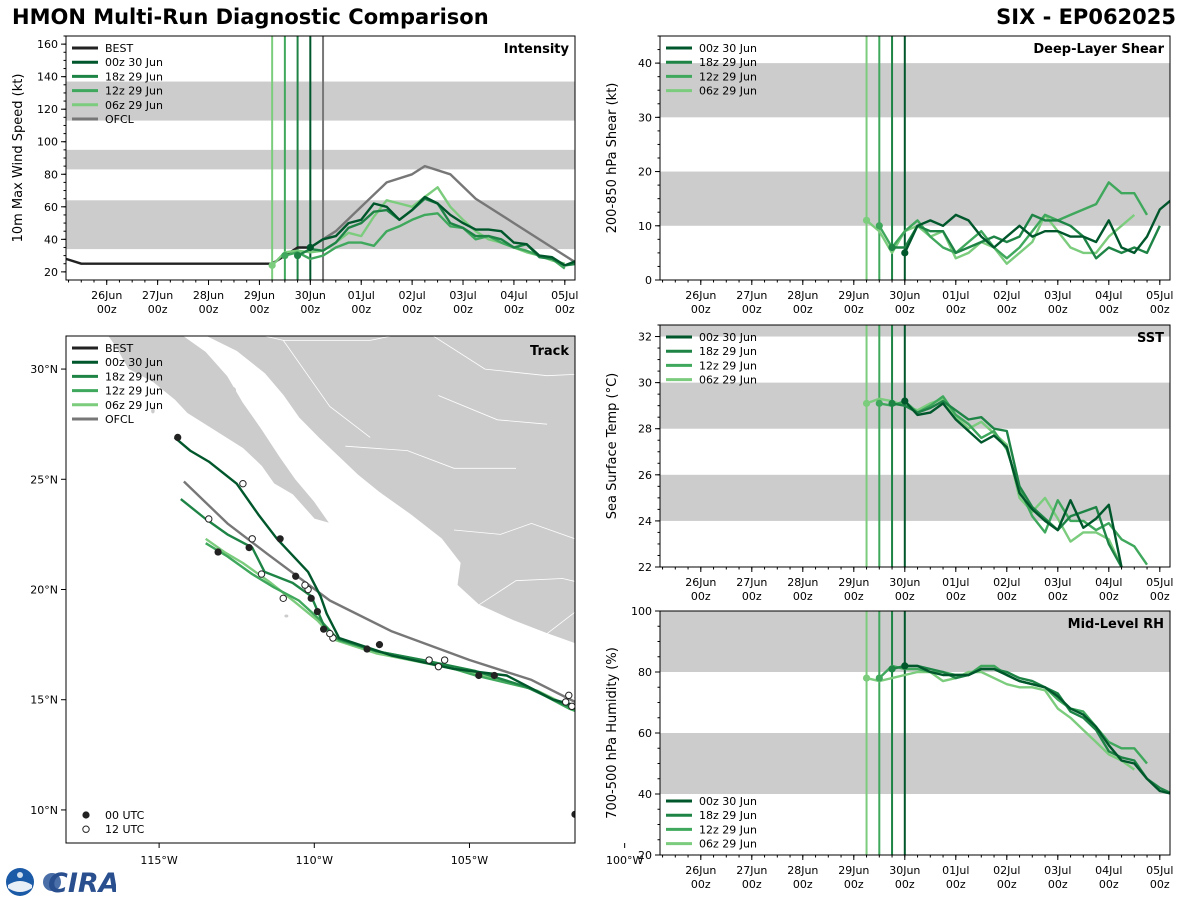 This screenshot has width=1200, height=902. I want to click on shear-legend-label: 06z 29 Jun, so click(728, 91).